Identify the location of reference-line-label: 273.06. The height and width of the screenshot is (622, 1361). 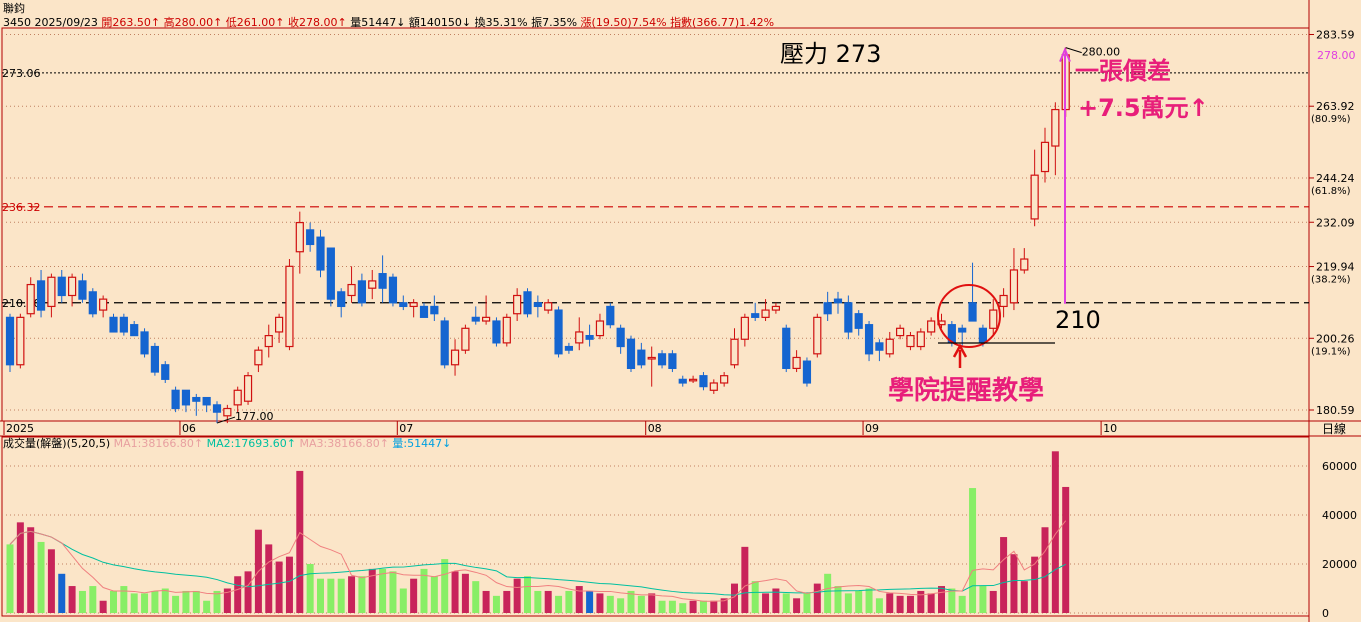
(21, 73).